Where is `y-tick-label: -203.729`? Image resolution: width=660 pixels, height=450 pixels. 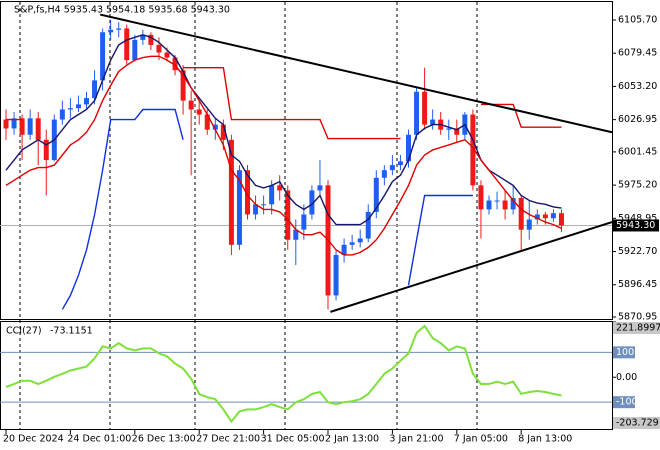
y-tick-label: -203.729 is located at coordinates (637, 423).